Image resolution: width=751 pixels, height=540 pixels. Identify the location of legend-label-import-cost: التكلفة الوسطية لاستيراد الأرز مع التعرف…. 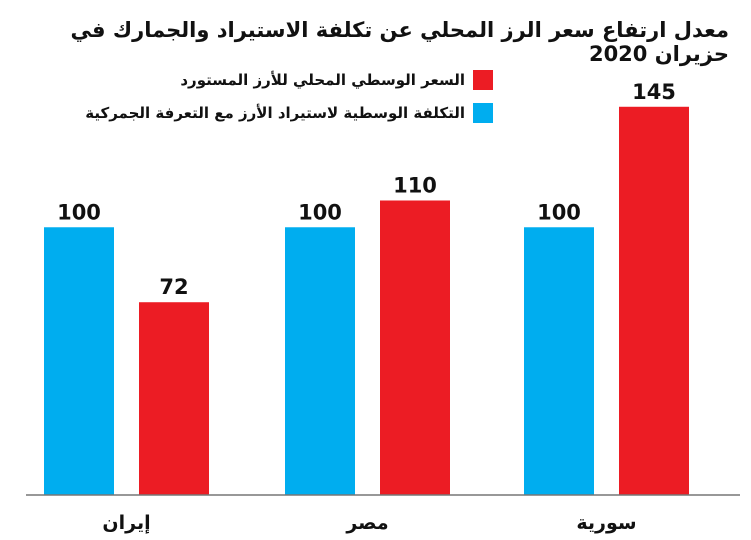
(275, 113).